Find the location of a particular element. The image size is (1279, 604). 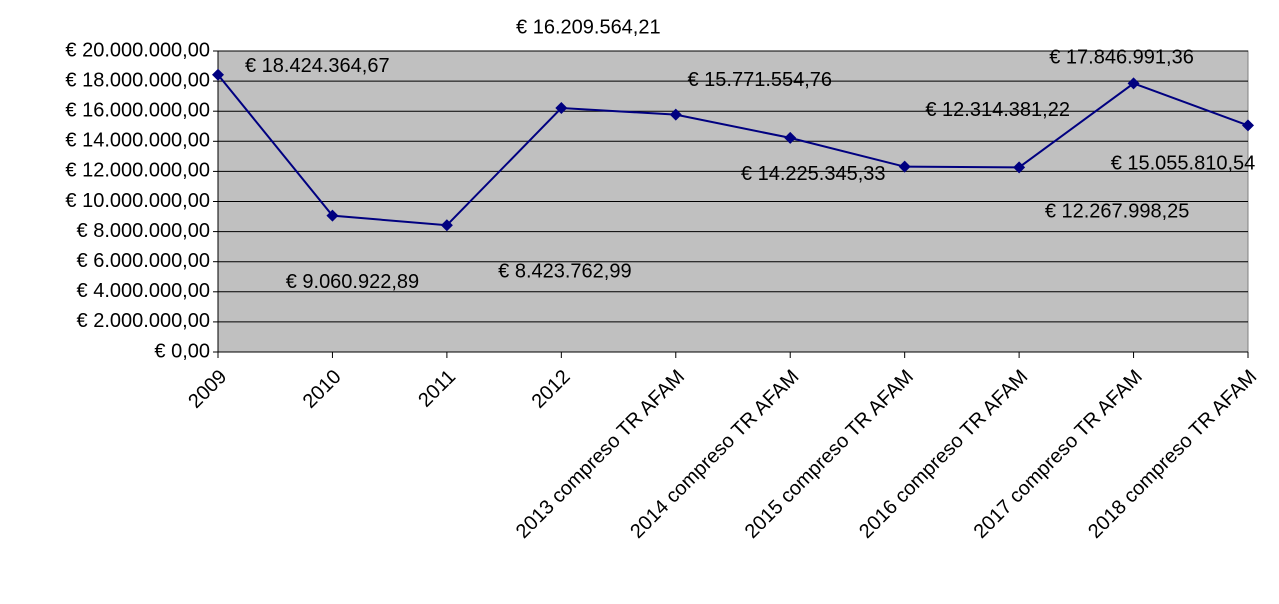

y-tick-label: € 8.000.000,00 is located at coordinates (143, 231).